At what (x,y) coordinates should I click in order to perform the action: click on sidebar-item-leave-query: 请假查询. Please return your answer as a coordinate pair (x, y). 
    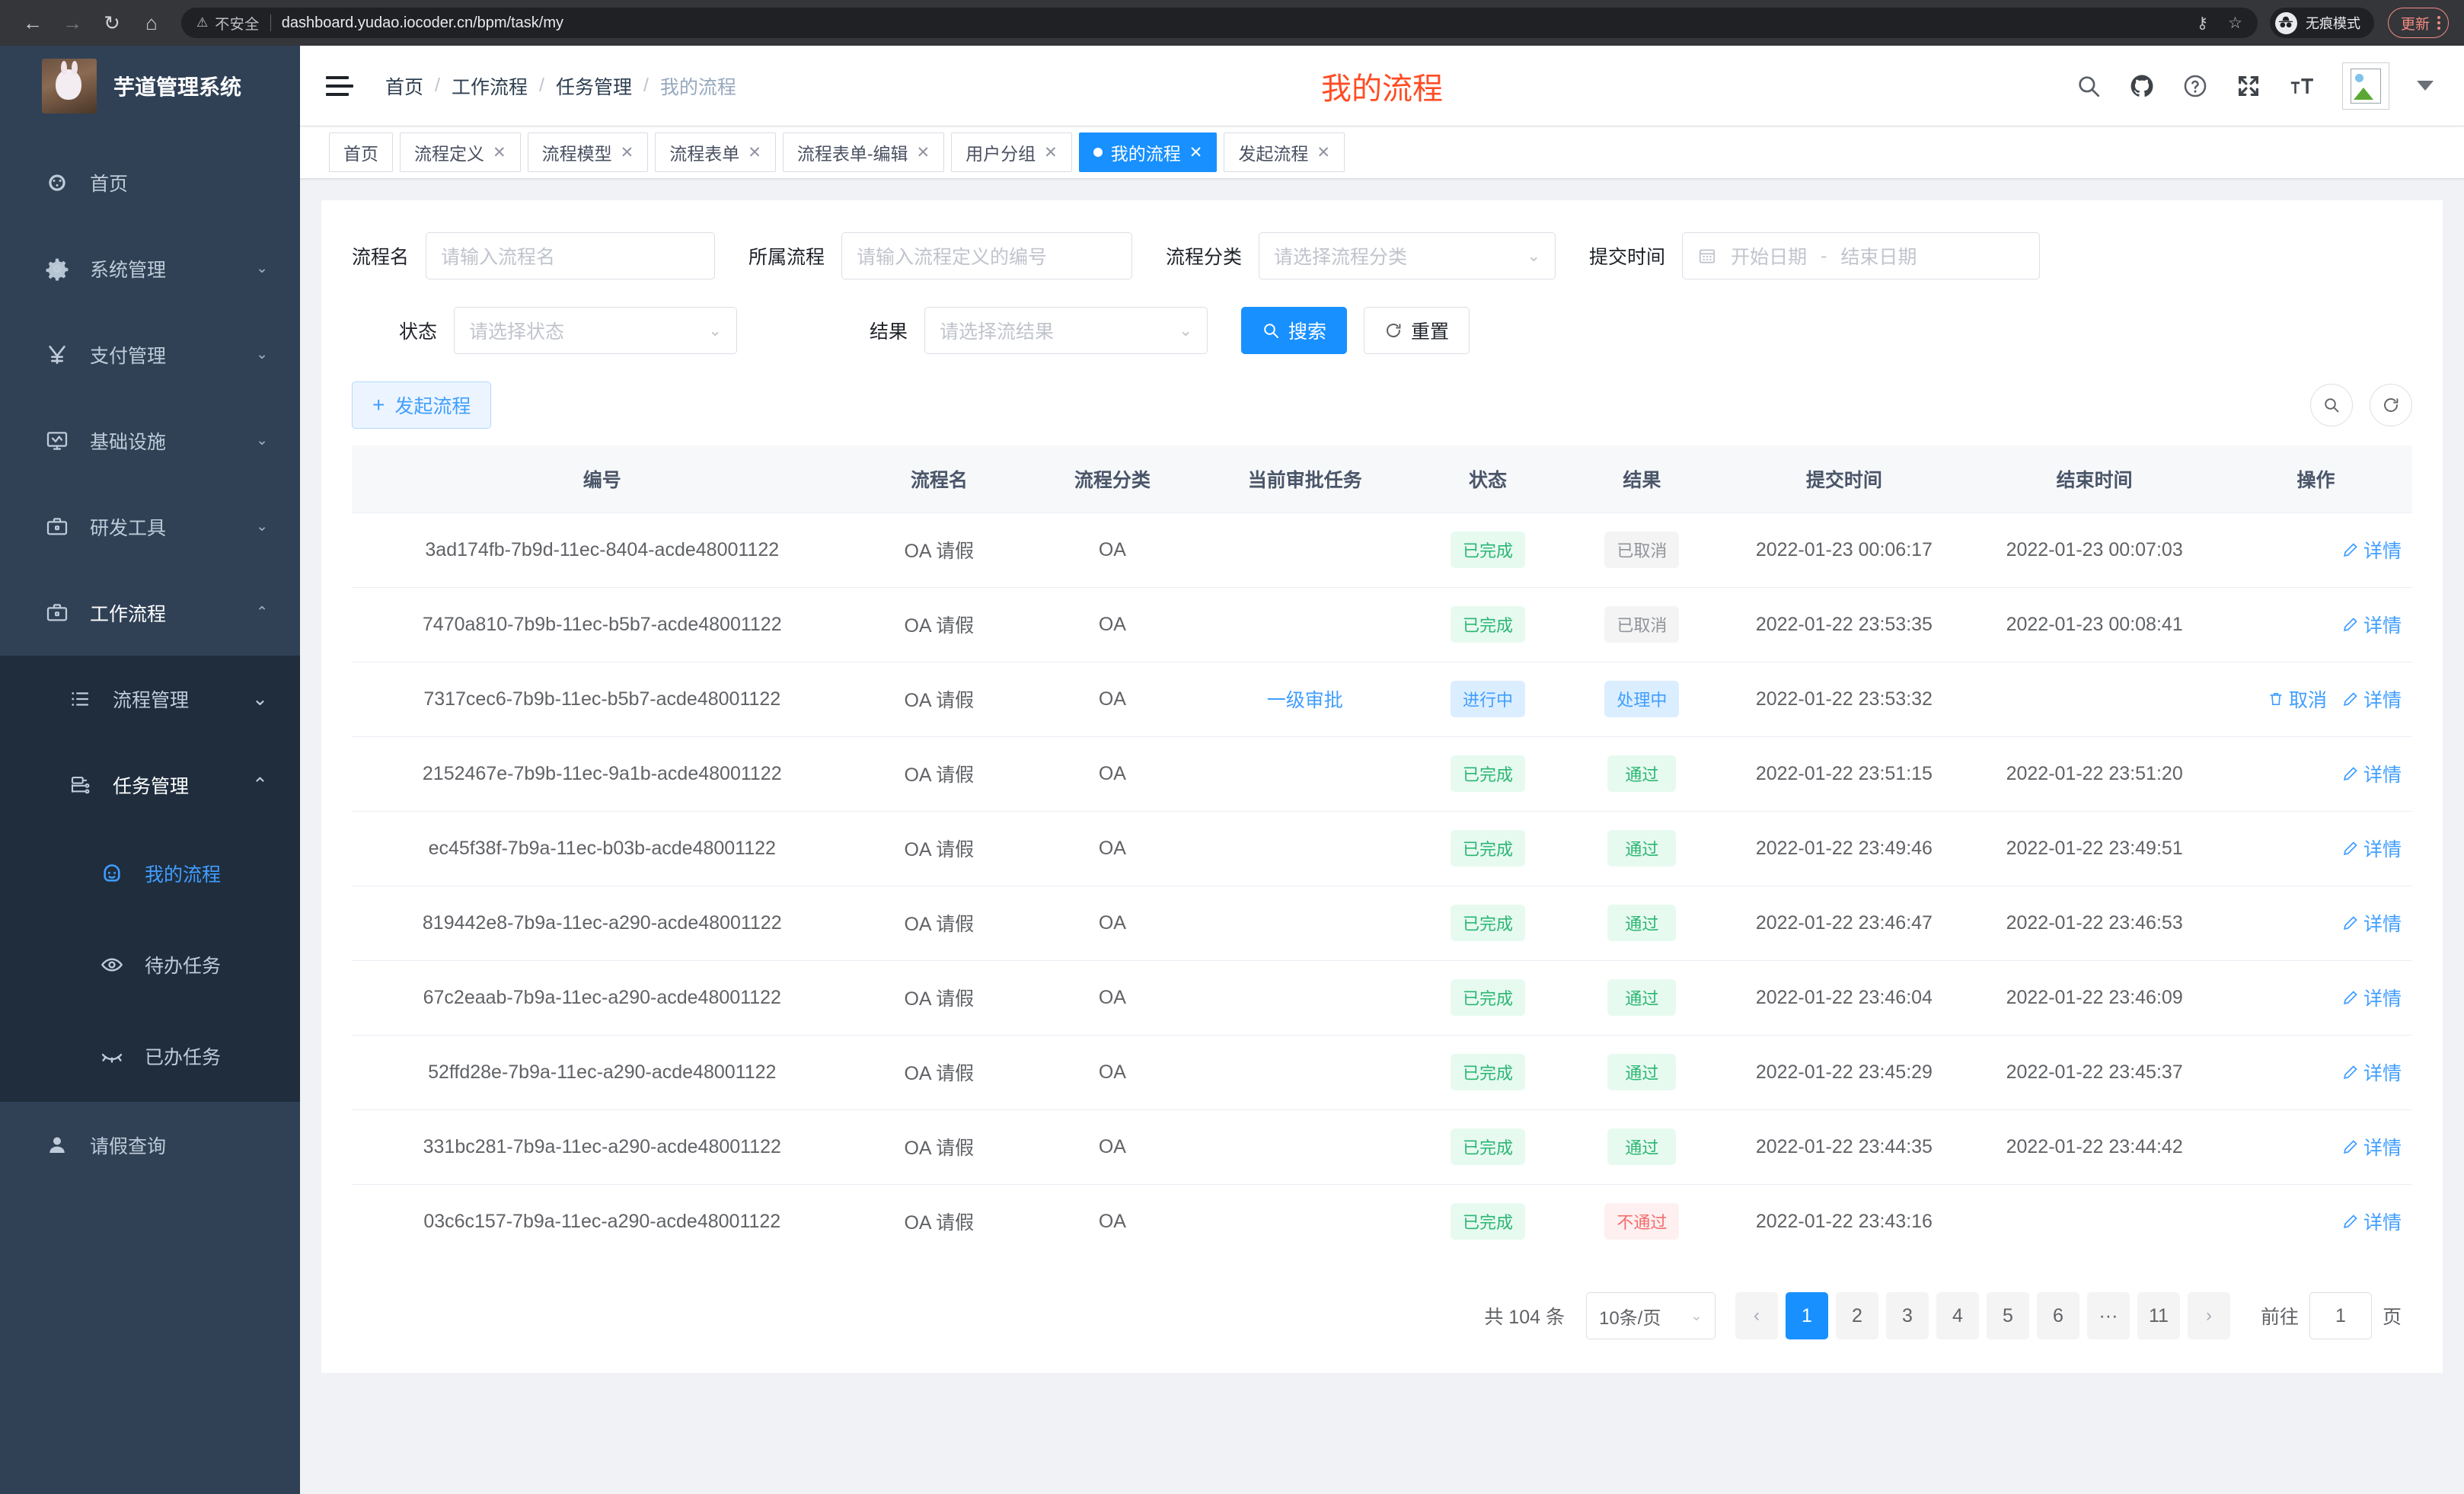
    Looking at the image, I should click on (150, 1145).